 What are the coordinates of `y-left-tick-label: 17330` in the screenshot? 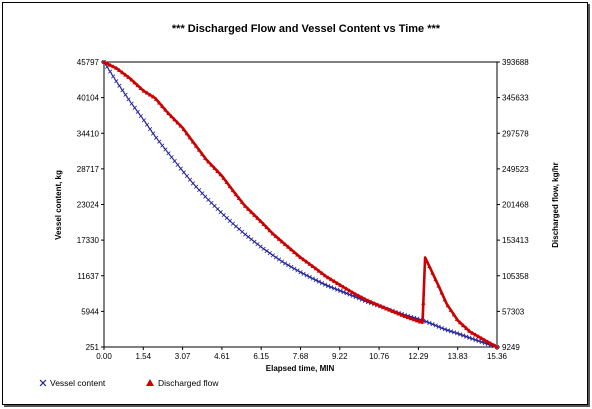 It's located at (88, 240).